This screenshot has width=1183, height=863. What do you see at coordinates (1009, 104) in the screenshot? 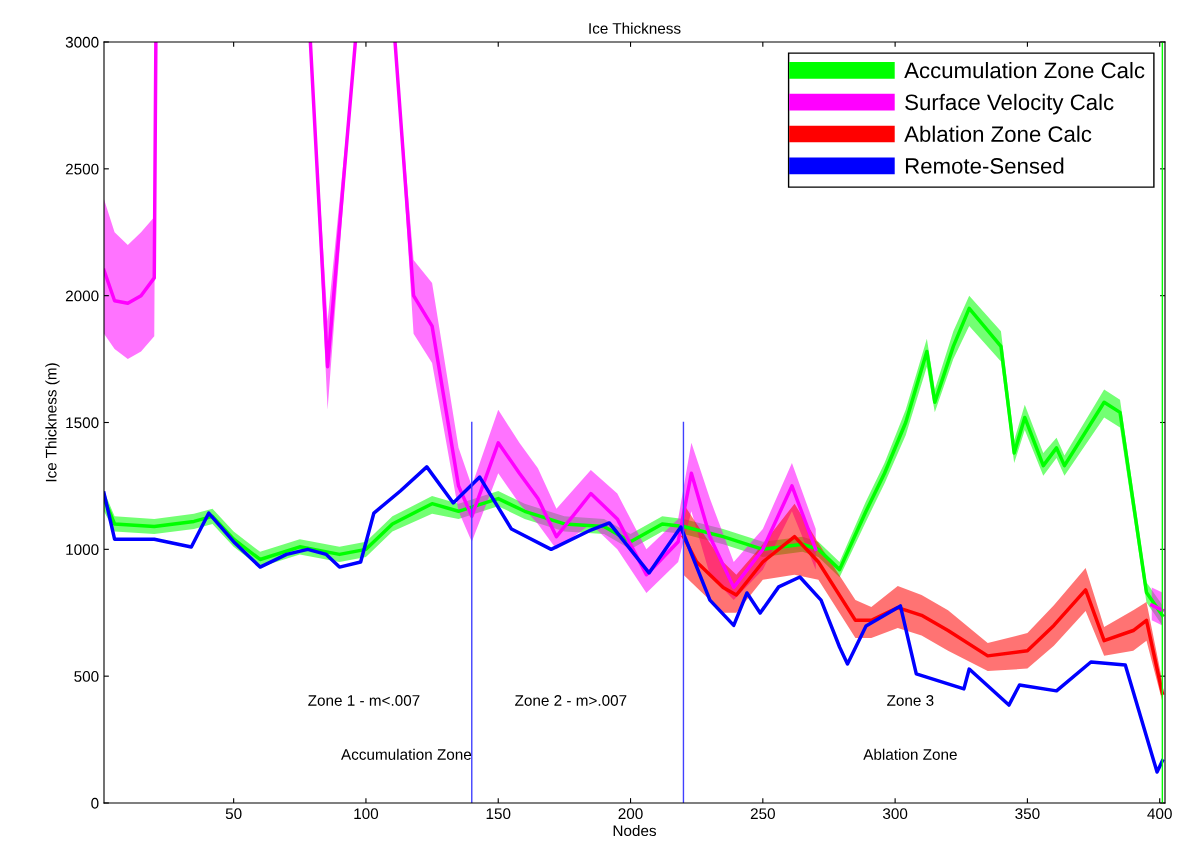
I see `legend-label: Surface Velocity Calc` at bounding box center [1009, 104].